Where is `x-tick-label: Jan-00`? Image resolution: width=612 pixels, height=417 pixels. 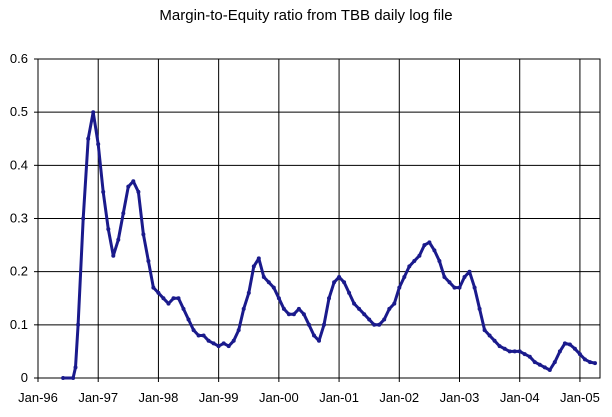 x-tick-label: Jan-00 is located at coordinates (279, 397).